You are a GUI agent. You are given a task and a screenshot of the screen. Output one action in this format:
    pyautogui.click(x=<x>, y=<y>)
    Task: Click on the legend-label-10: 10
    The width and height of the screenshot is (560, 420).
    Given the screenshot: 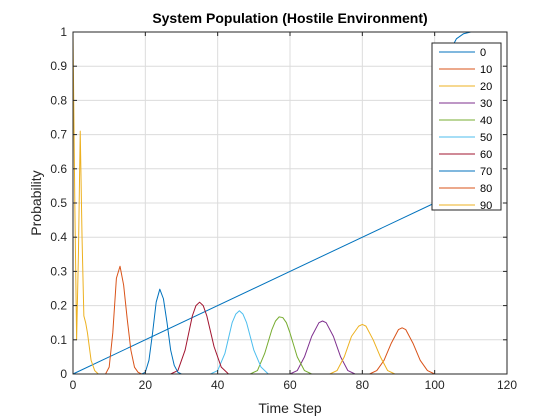 What is the action you would take?
    pyautogui.click(x=486, y=70)
    